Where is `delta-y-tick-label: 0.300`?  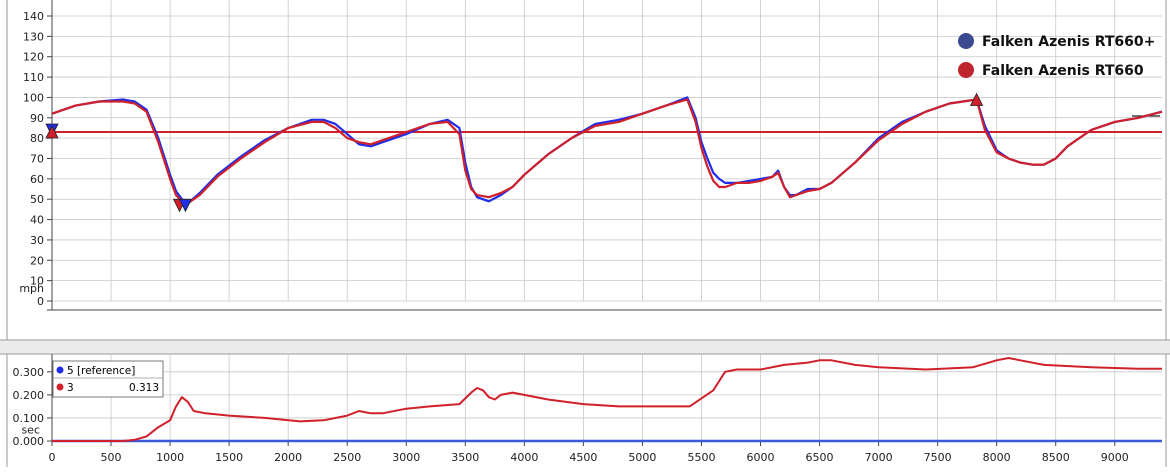 delta-y-tick-label: 0.300 is located at coordinates (29, 372).